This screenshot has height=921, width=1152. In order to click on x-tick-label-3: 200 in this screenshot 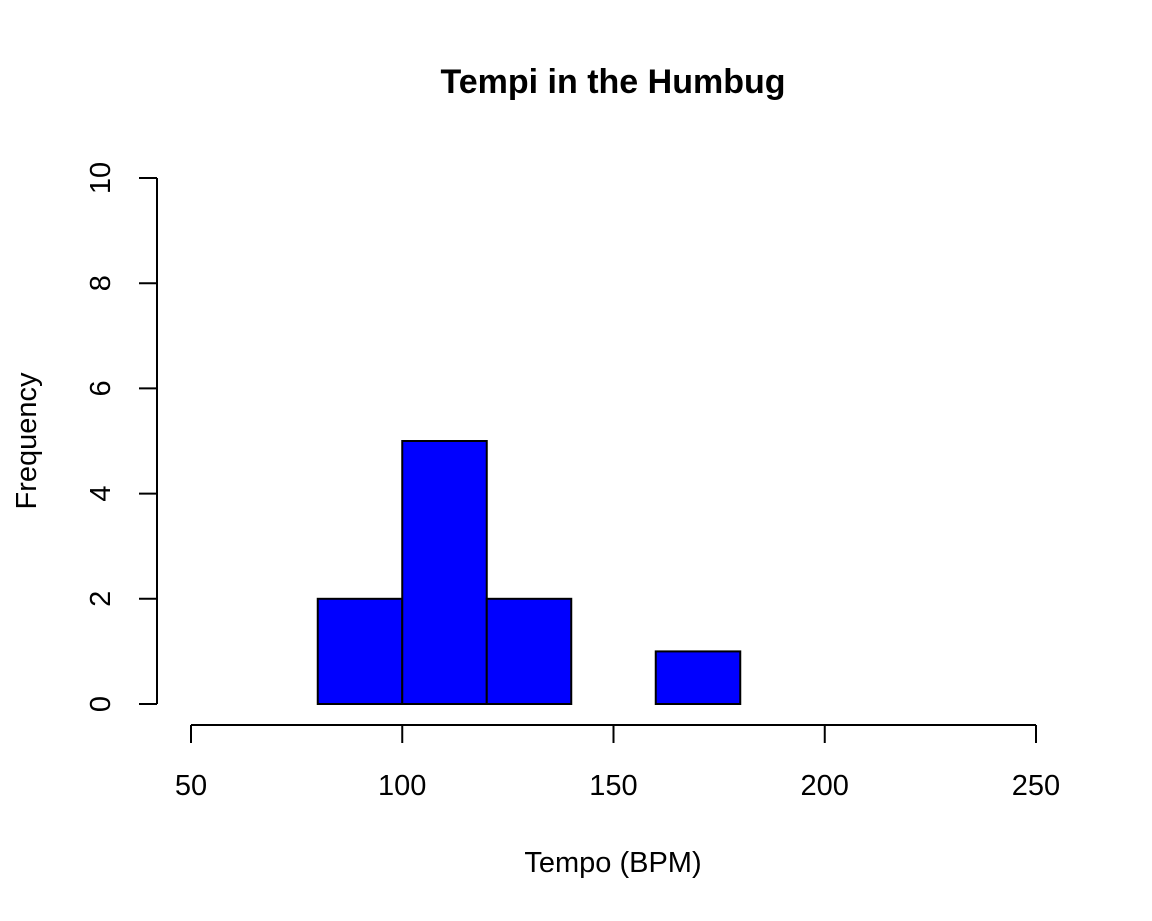, I will do `click(825, 786)`.